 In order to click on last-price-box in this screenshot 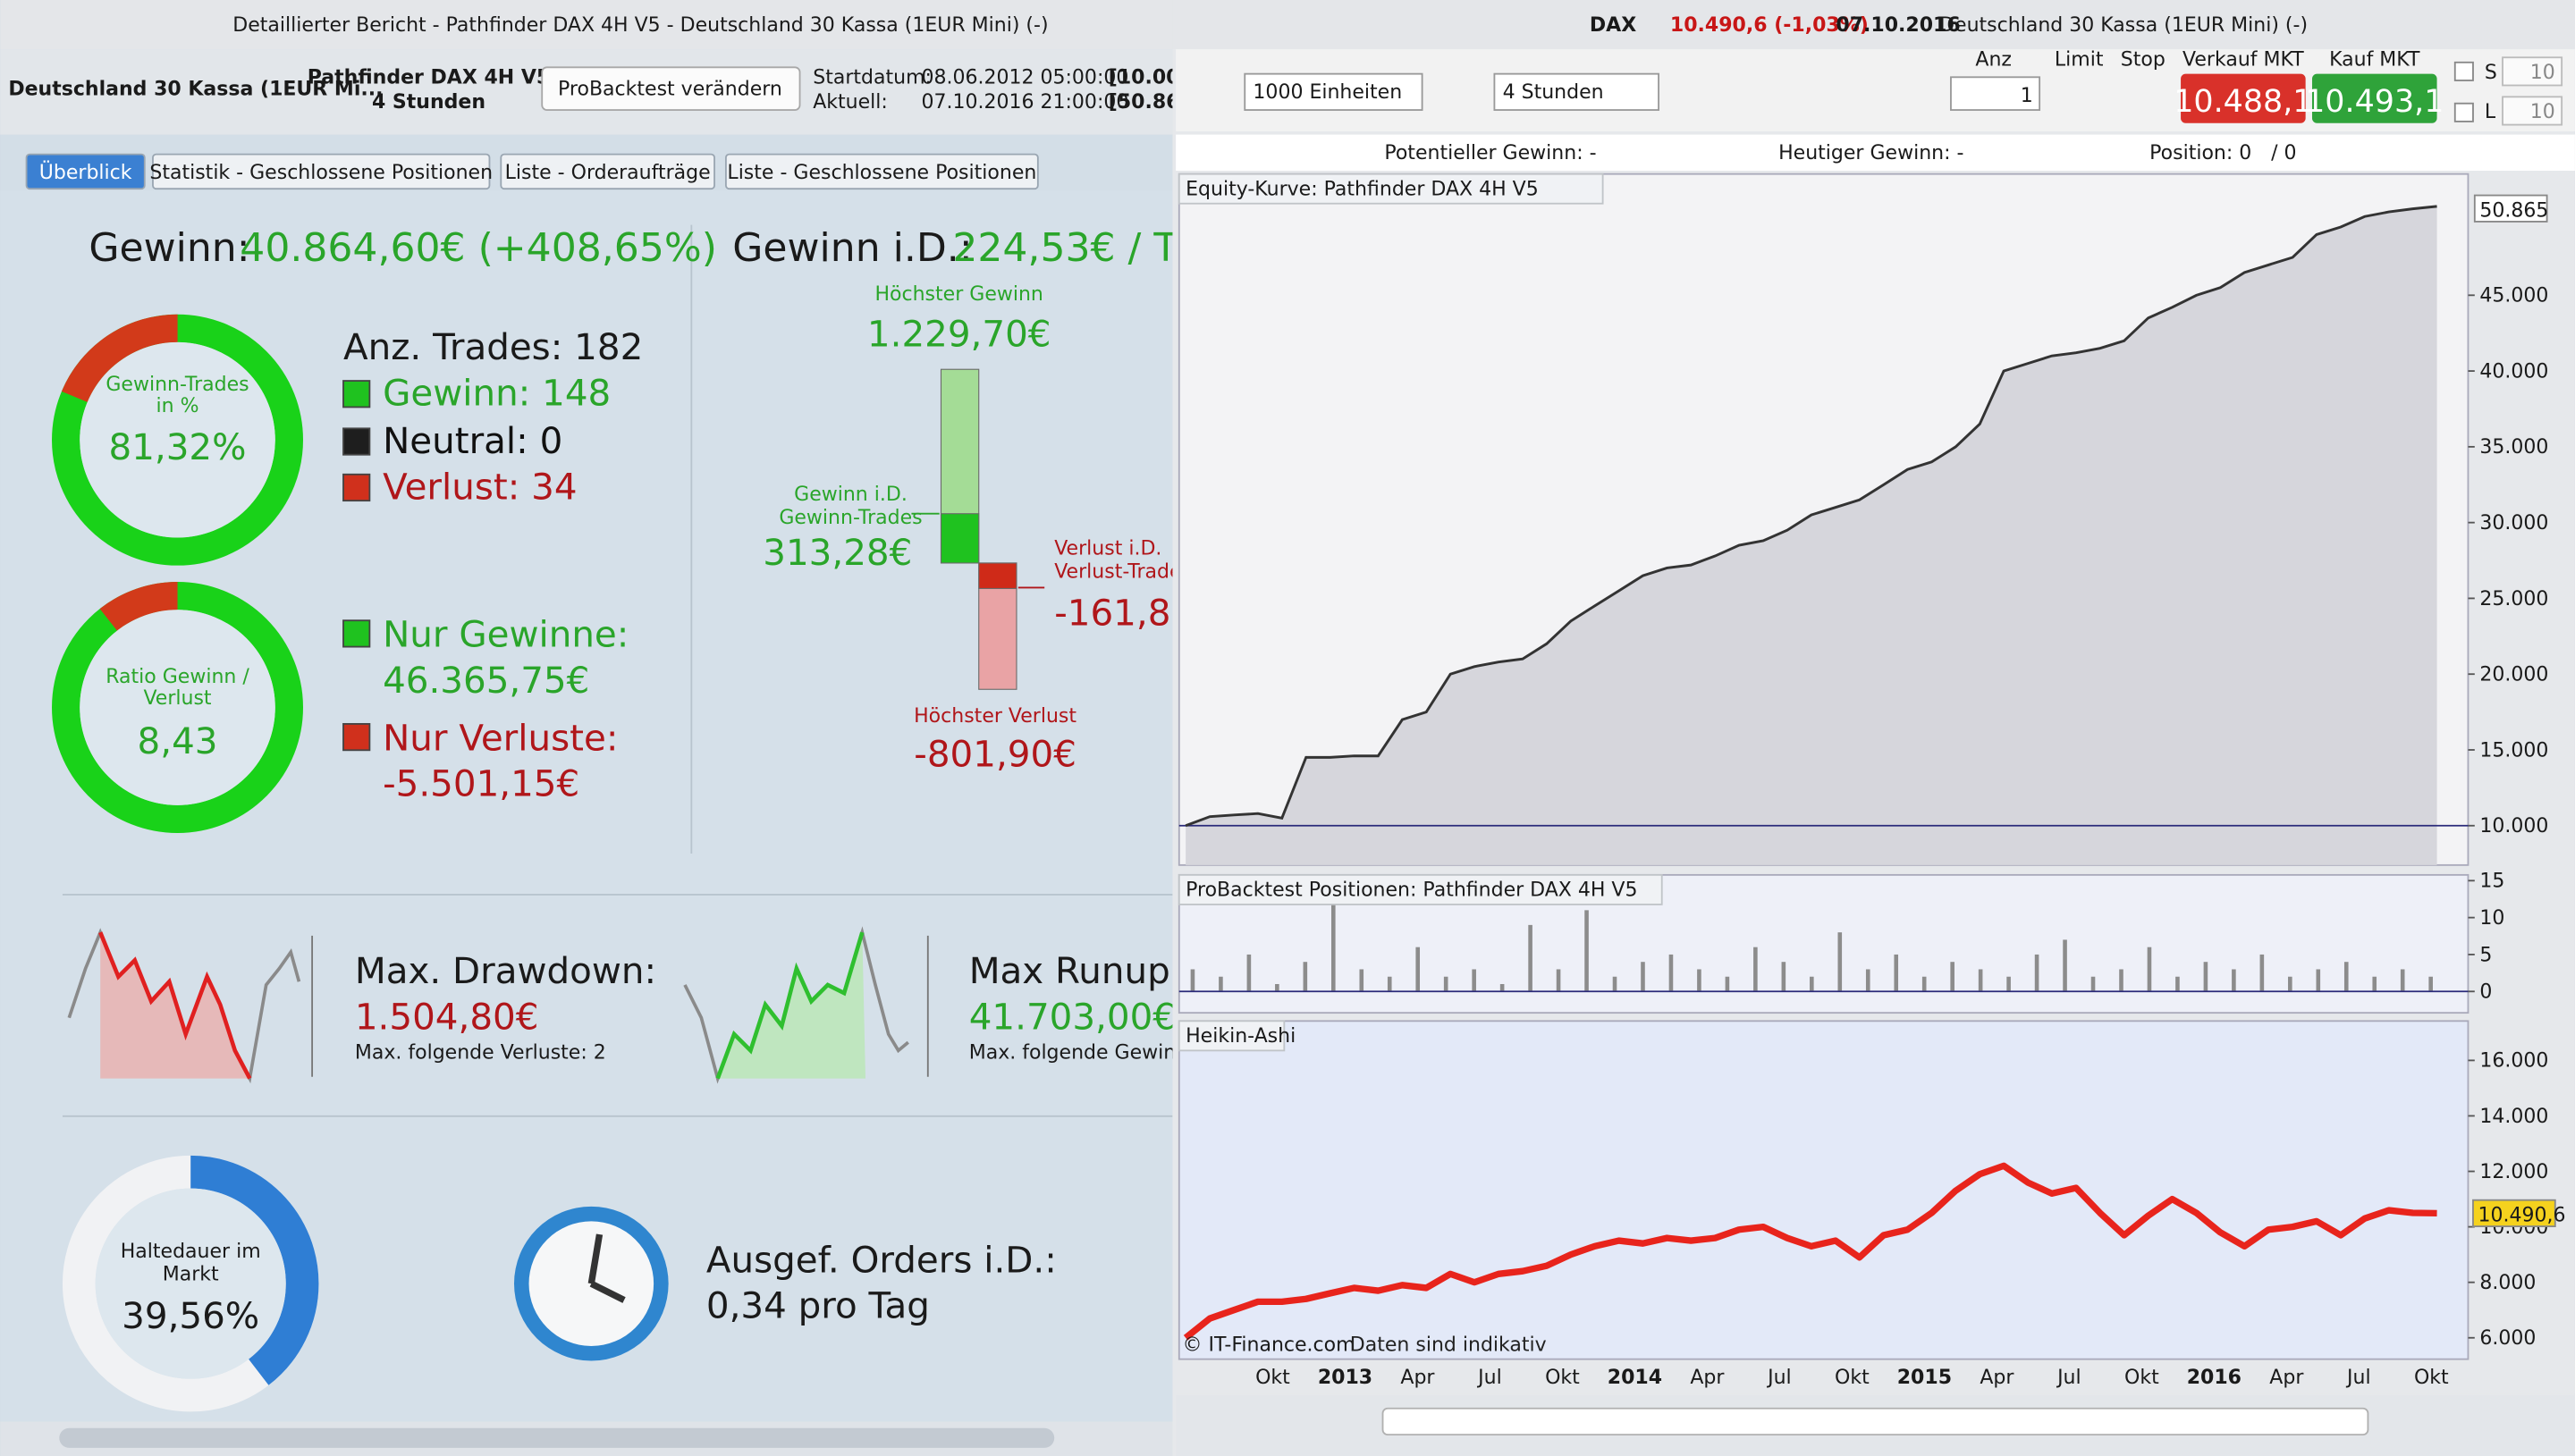, I will do `click(2514, 1213)`.